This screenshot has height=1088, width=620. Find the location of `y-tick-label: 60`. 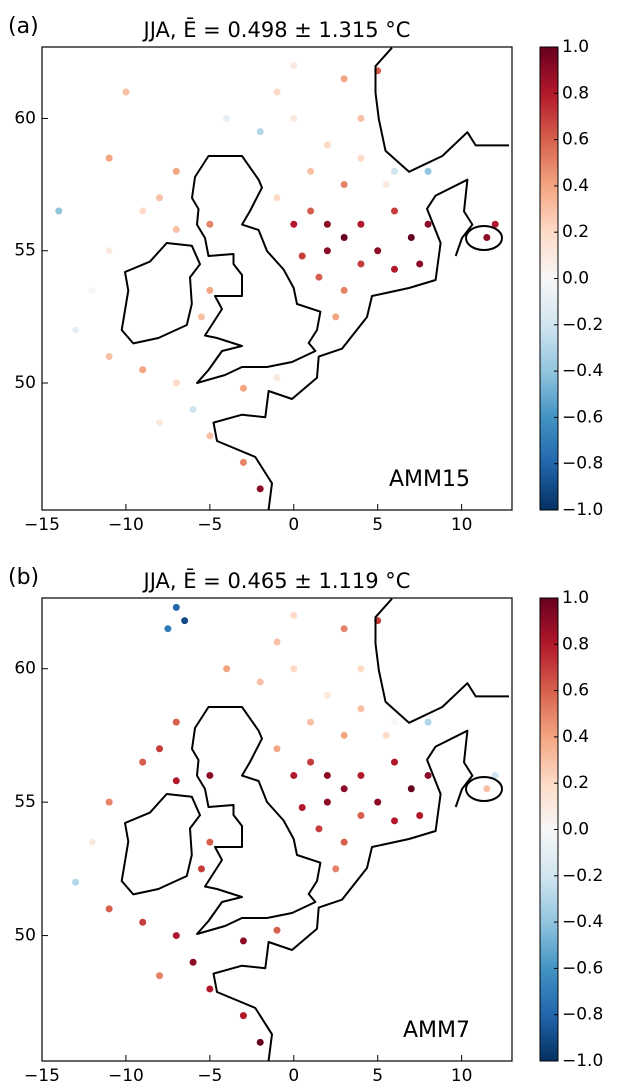

y-tick-label: 60 is located at coordinates (25, 669).